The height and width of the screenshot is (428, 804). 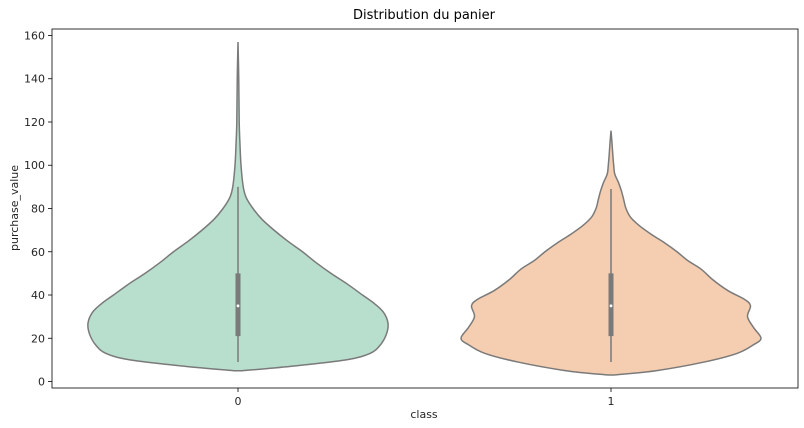 What do you see at coordinates (611, 401) in the screenshot?
I see `x-tick-label: 1` at bounding box center [611, 401].